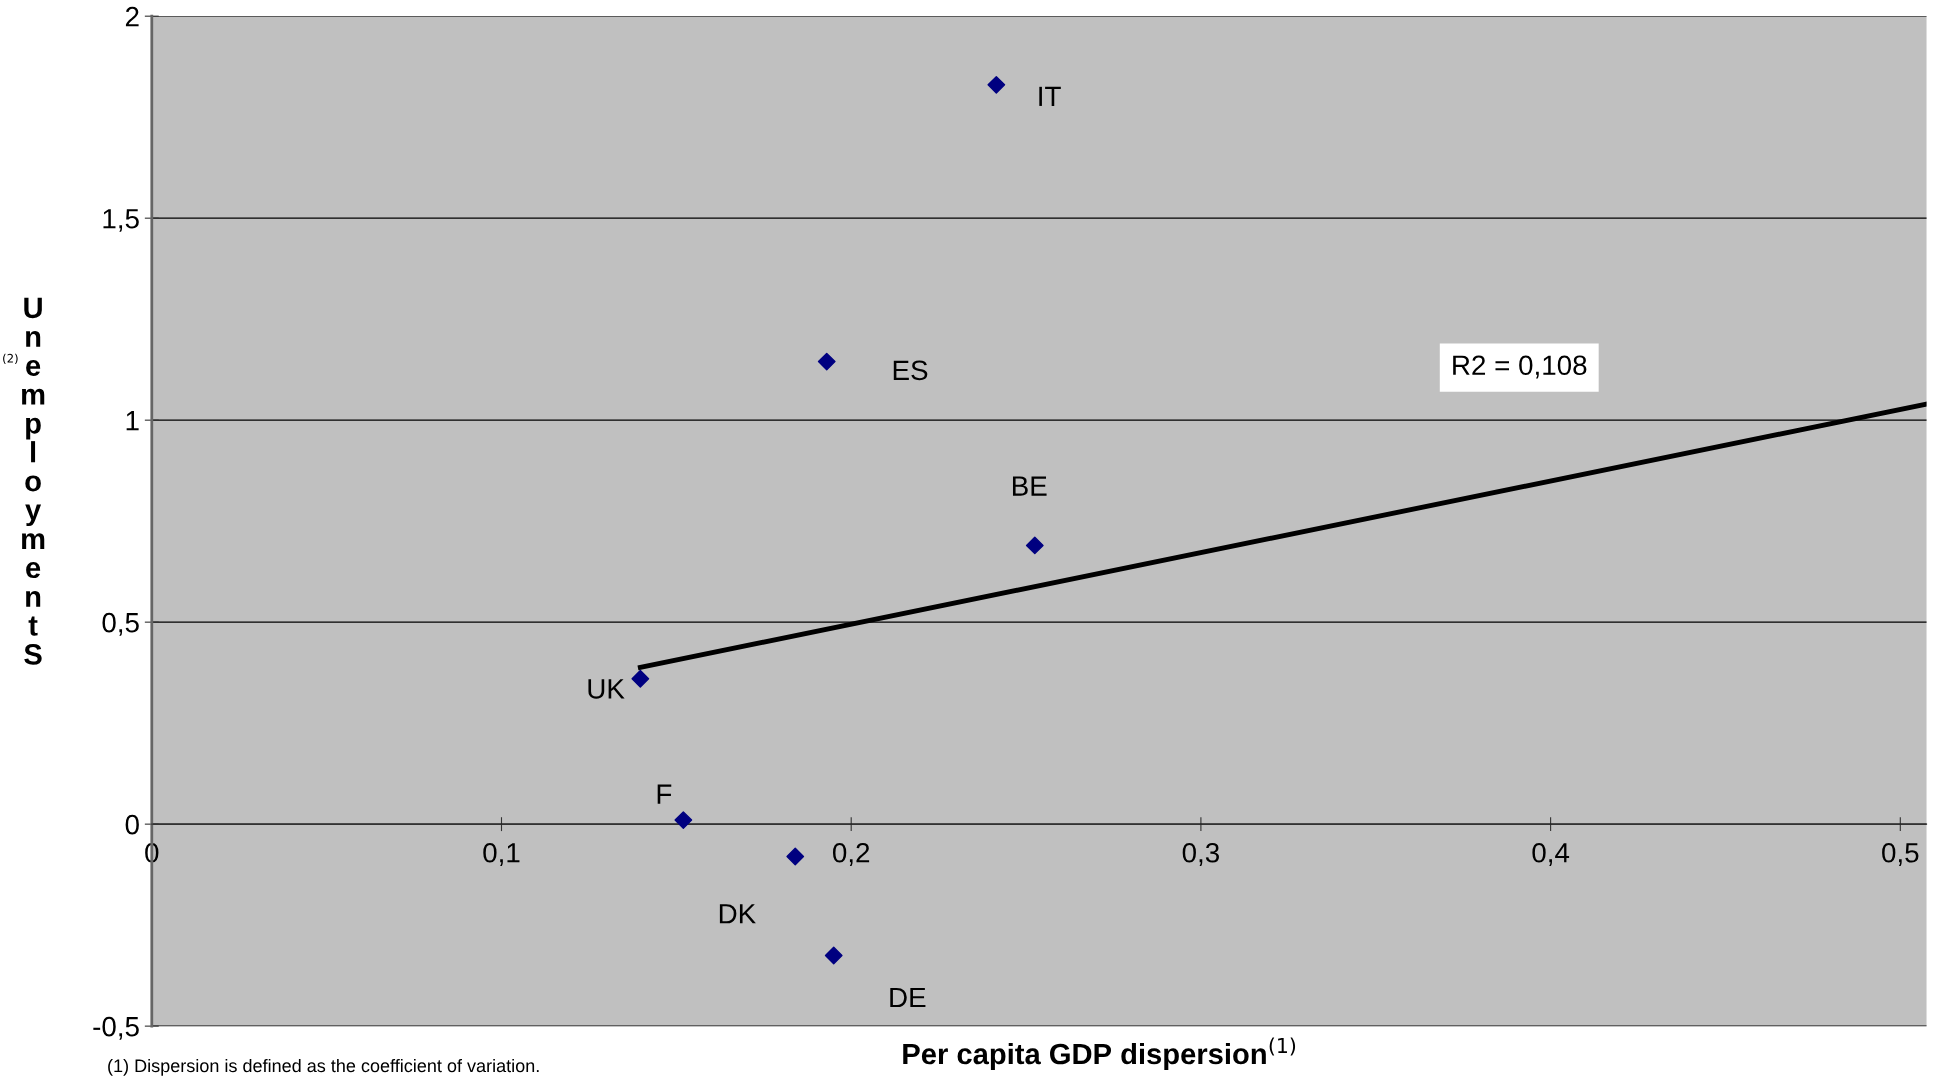  What do you see at coordinates (116, 1028) in the screenshot?
I see `y-tick-label: -0,5` at bounding box center [116, 1028].